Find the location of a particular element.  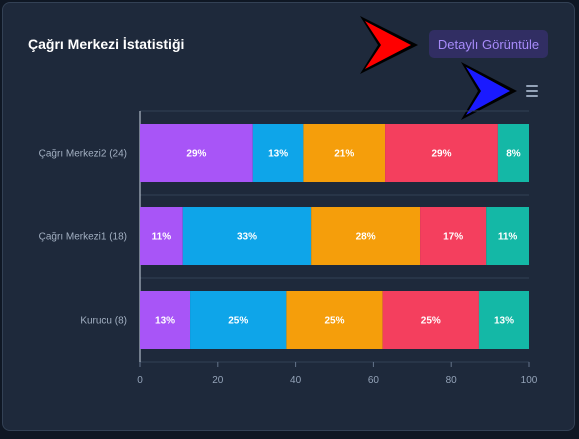

category-label: Kurucu (8) is located at coordinates (103, 321).